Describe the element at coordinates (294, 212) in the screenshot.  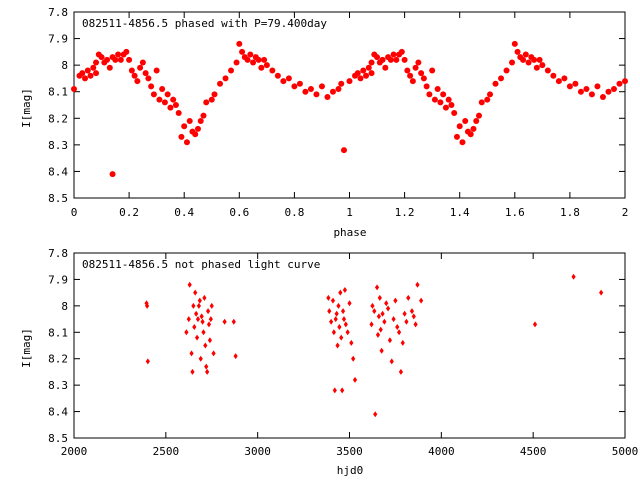
I see `x-tick-label-phased: 0.8` at that location.